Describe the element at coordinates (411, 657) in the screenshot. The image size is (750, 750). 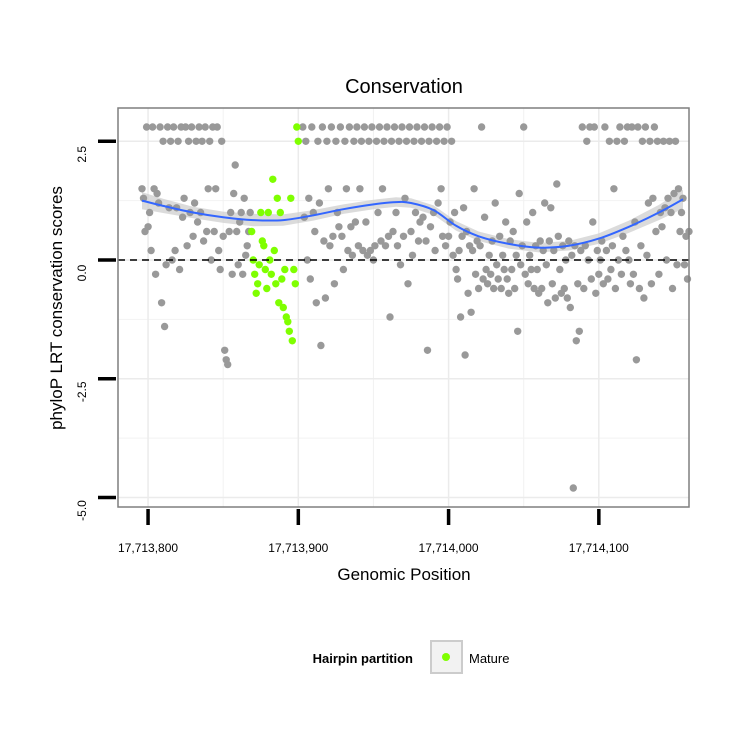
I see `legend: Hairpin partition Mature` at that location.